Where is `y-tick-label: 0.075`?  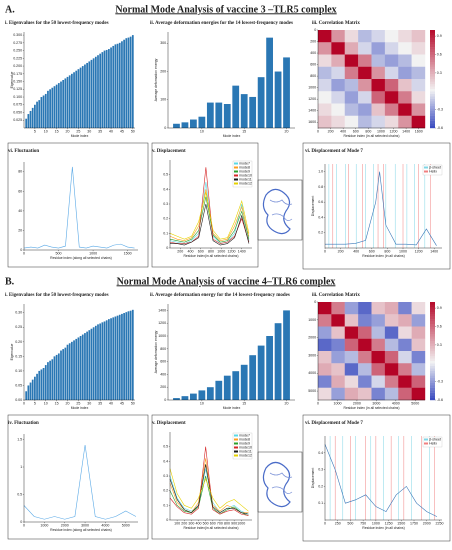 y-tick-label: 0.075 is located at coordinates (17, 105).